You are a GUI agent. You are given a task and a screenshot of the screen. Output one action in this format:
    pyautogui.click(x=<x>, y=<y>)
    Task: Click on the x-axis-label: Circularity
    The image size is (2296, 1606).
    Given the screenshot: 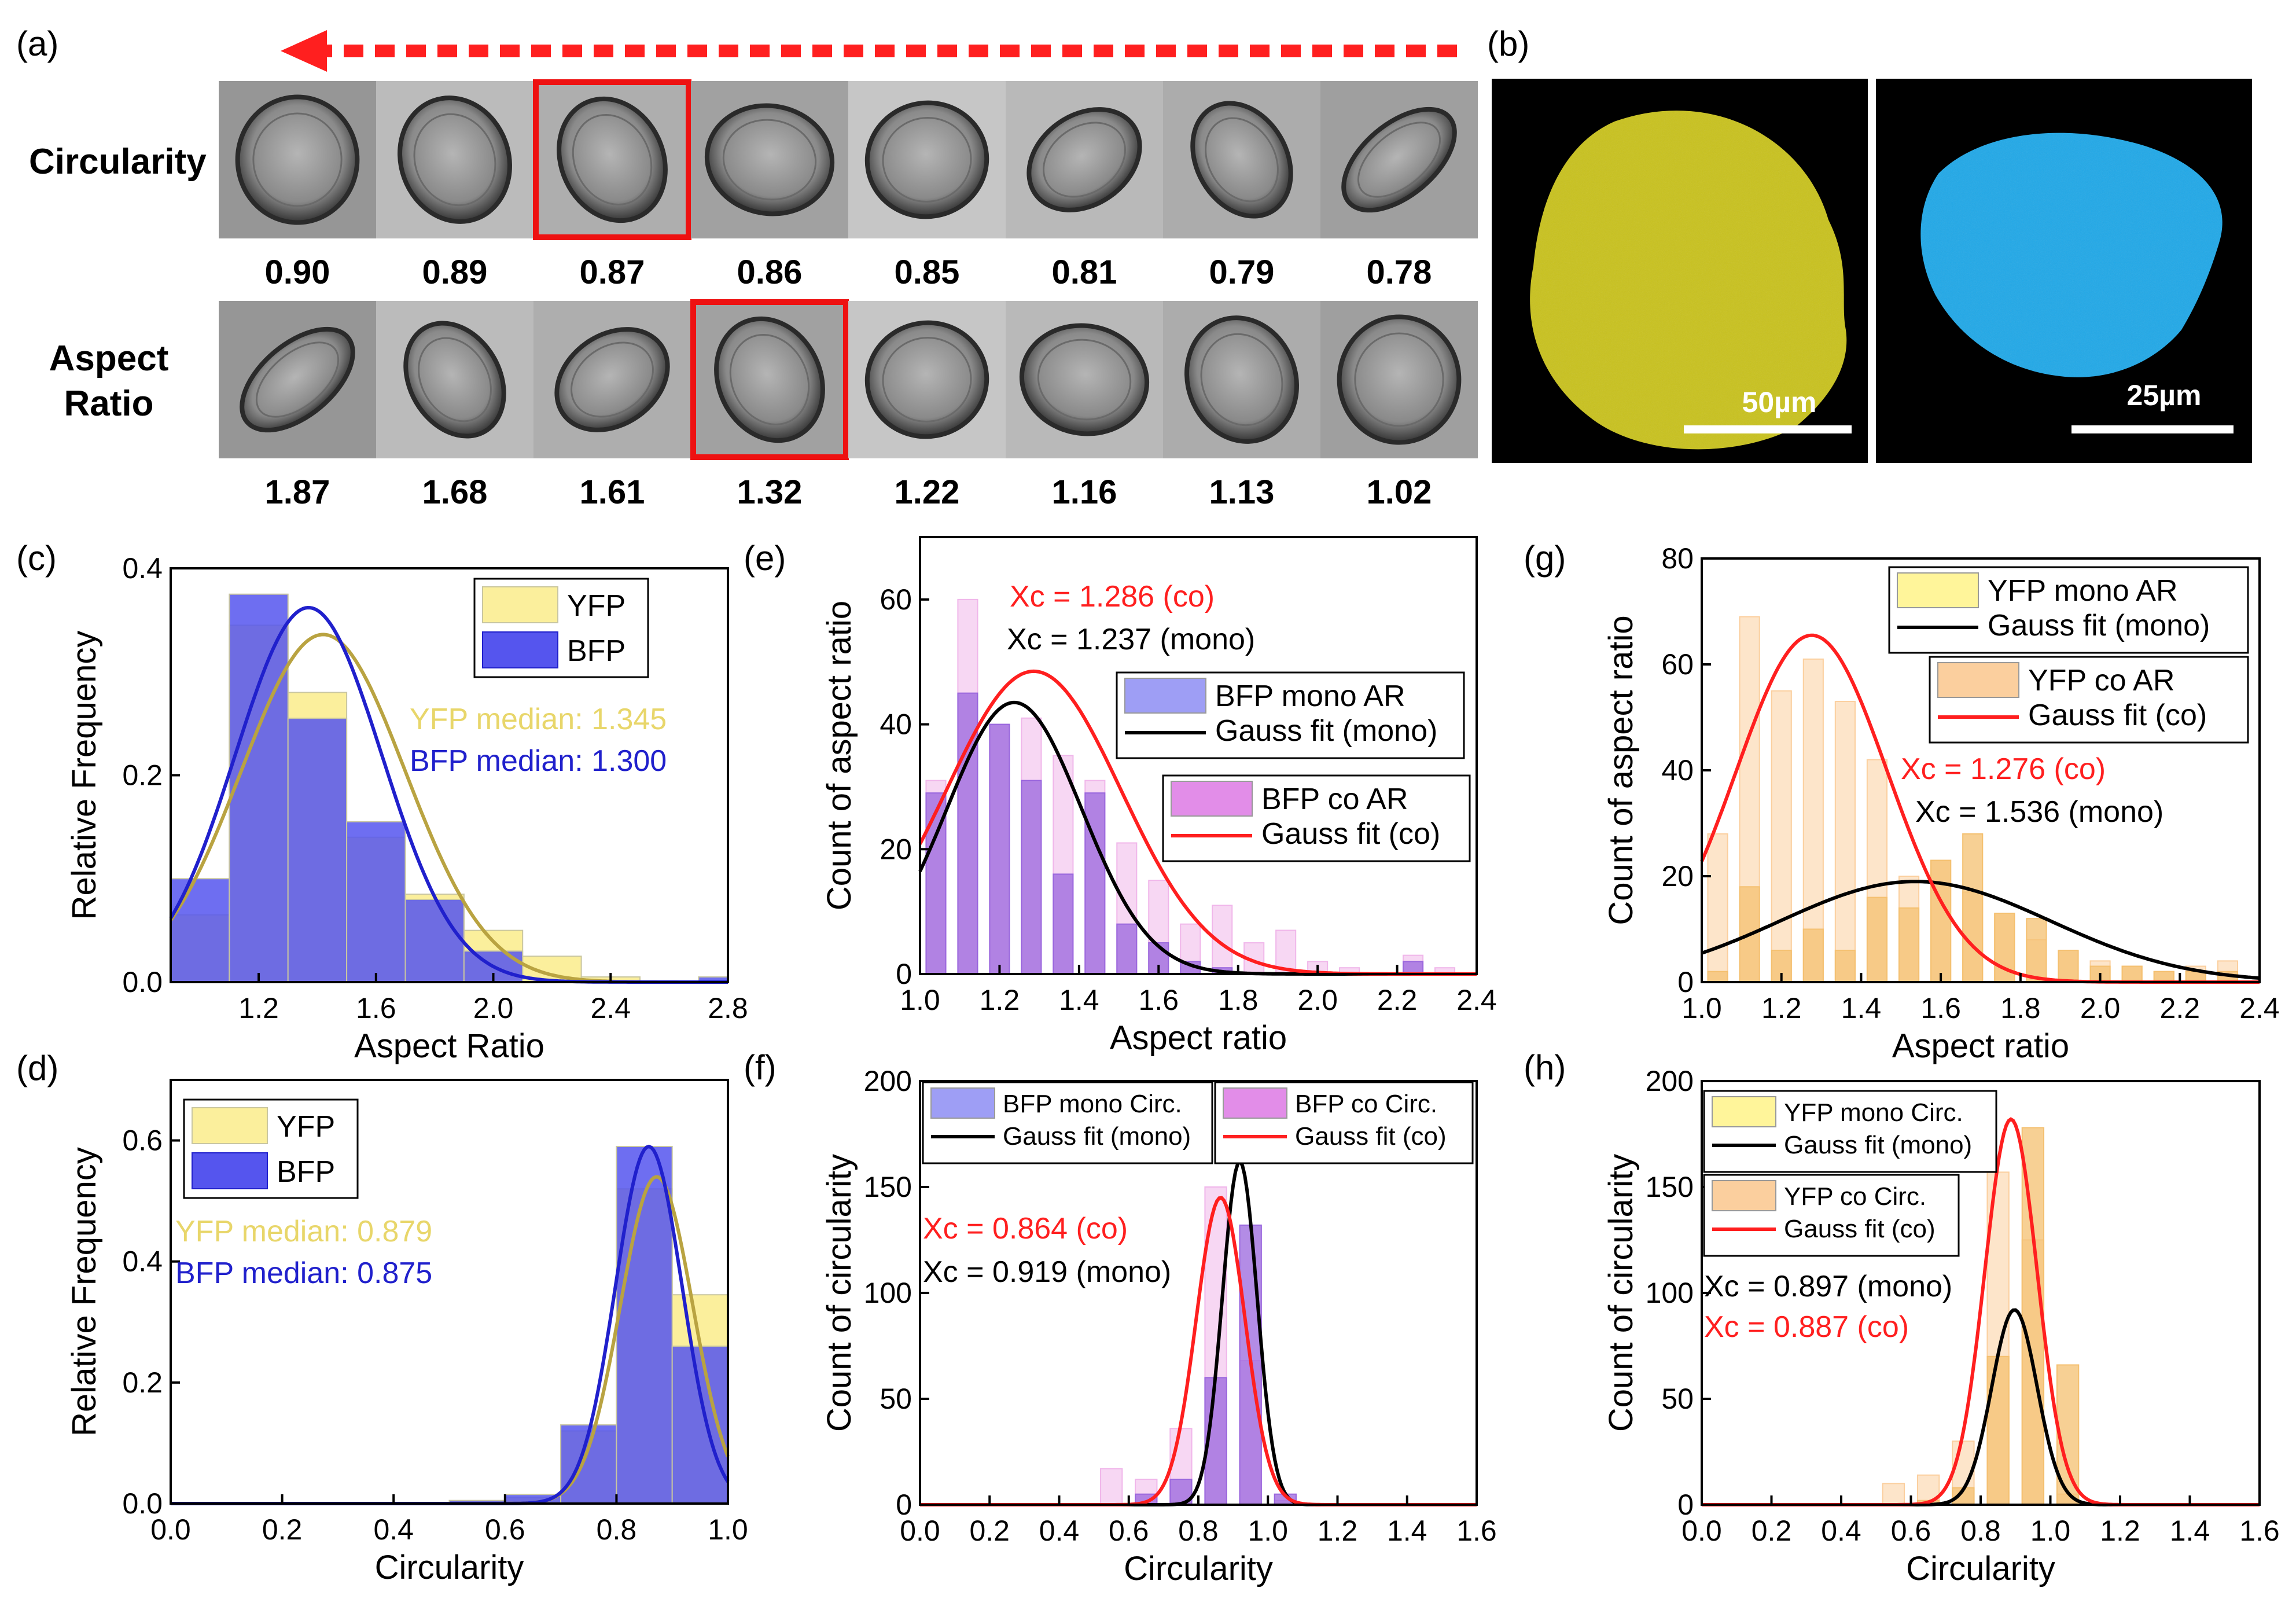 What is the action you would take?
    pyautogui.click(x=1980, y=1568)
    